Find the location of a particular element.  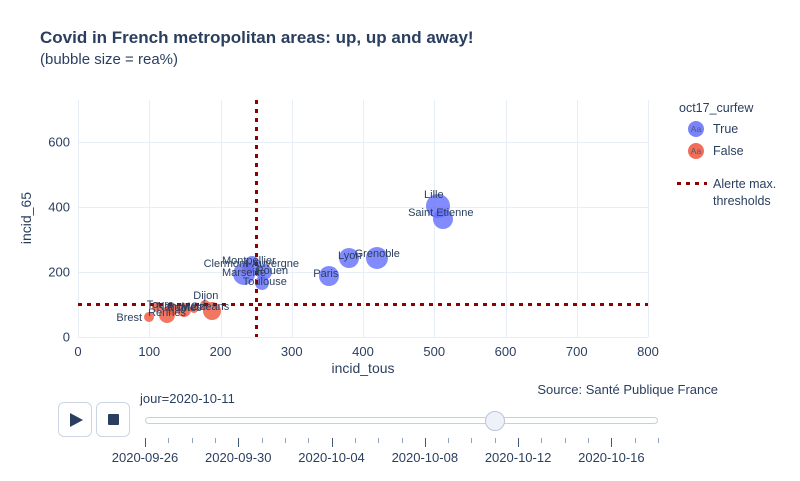

slider-date-label: 2020-10-16 is located at coordinates (611, 457).